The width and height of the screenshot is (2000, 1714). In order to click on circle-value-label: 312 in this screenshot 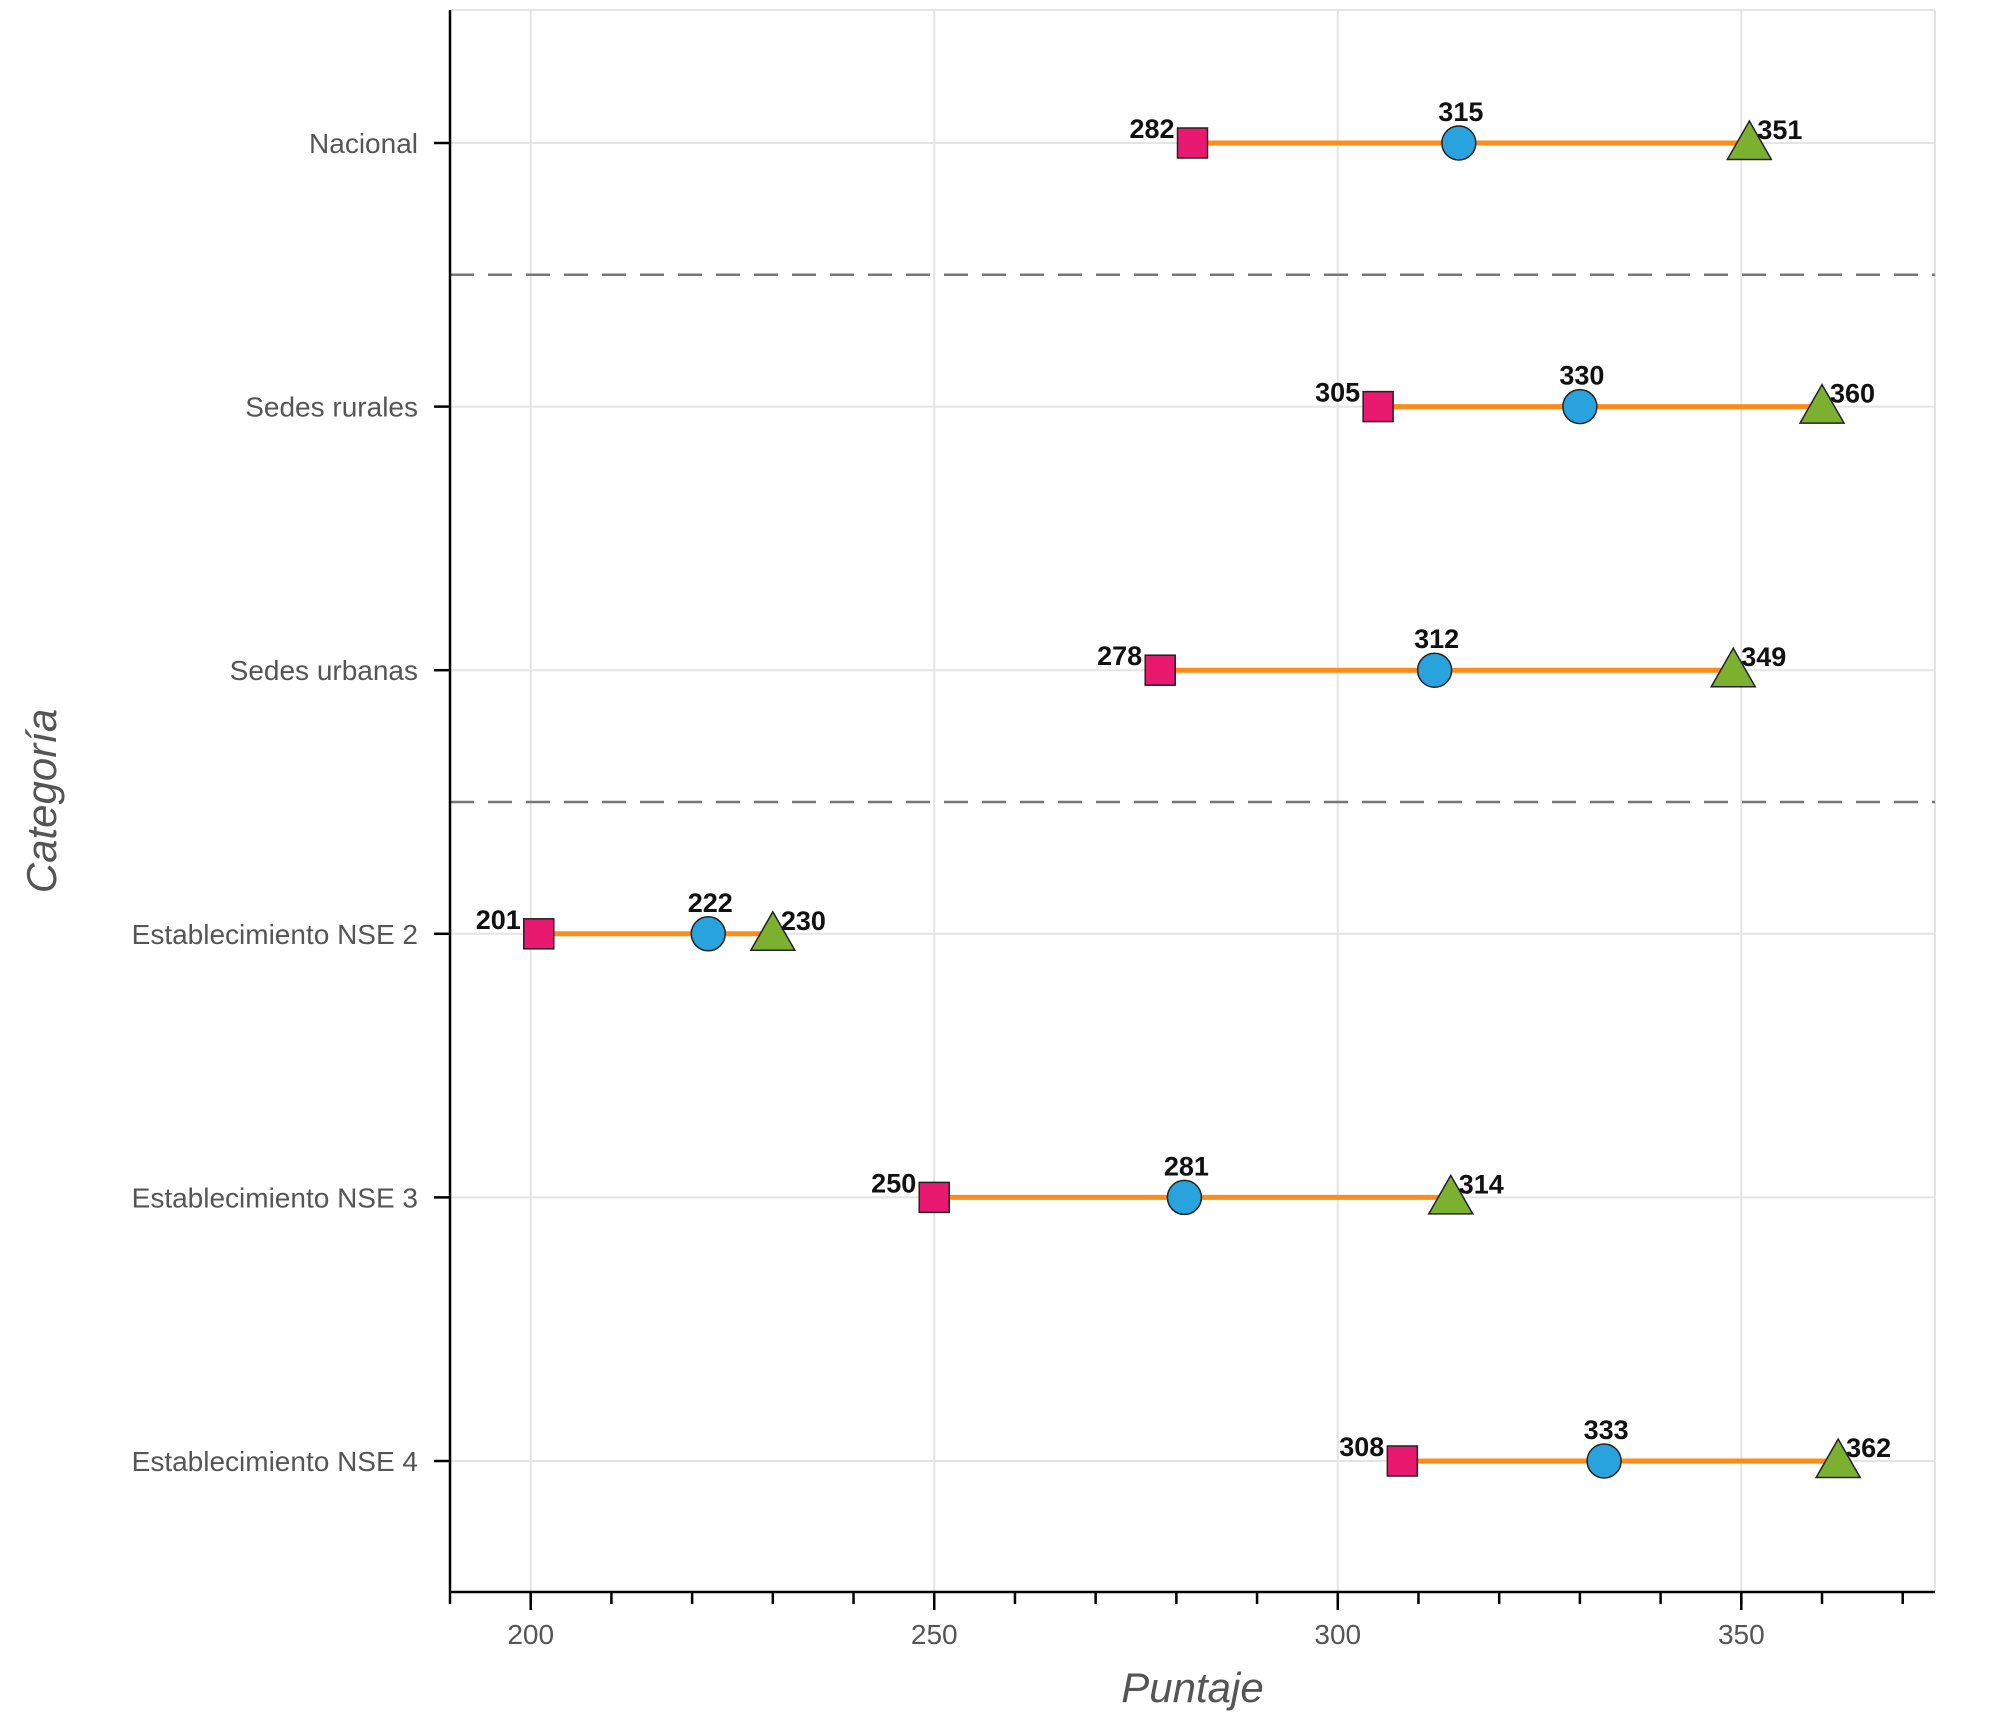, I will do `click(1436, 639)`.